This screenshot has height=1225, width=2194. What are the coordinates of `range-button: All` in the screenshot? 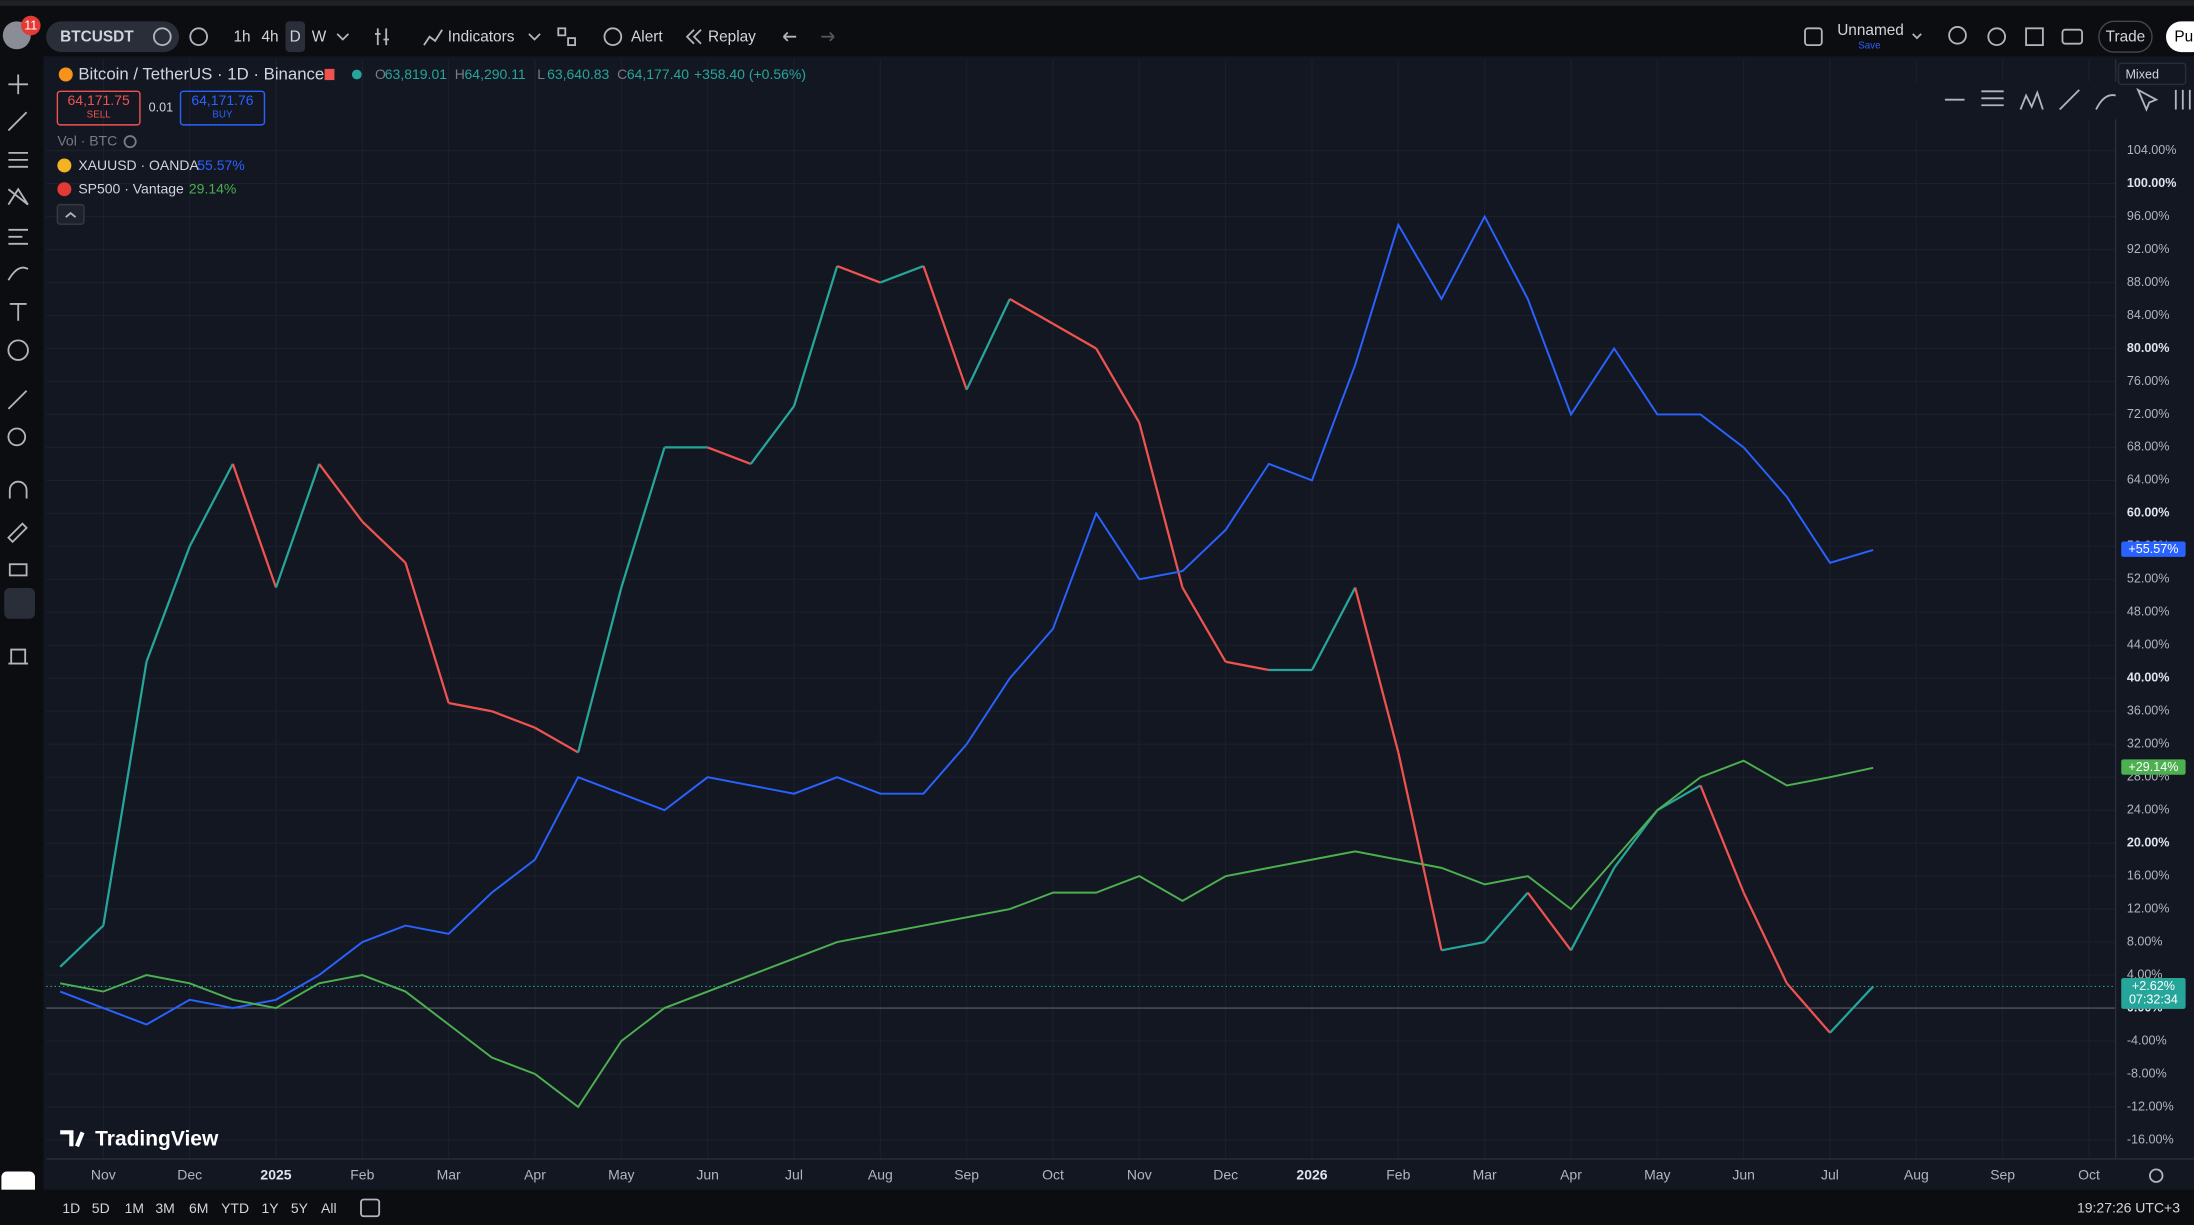 It's located at (329, 1208).